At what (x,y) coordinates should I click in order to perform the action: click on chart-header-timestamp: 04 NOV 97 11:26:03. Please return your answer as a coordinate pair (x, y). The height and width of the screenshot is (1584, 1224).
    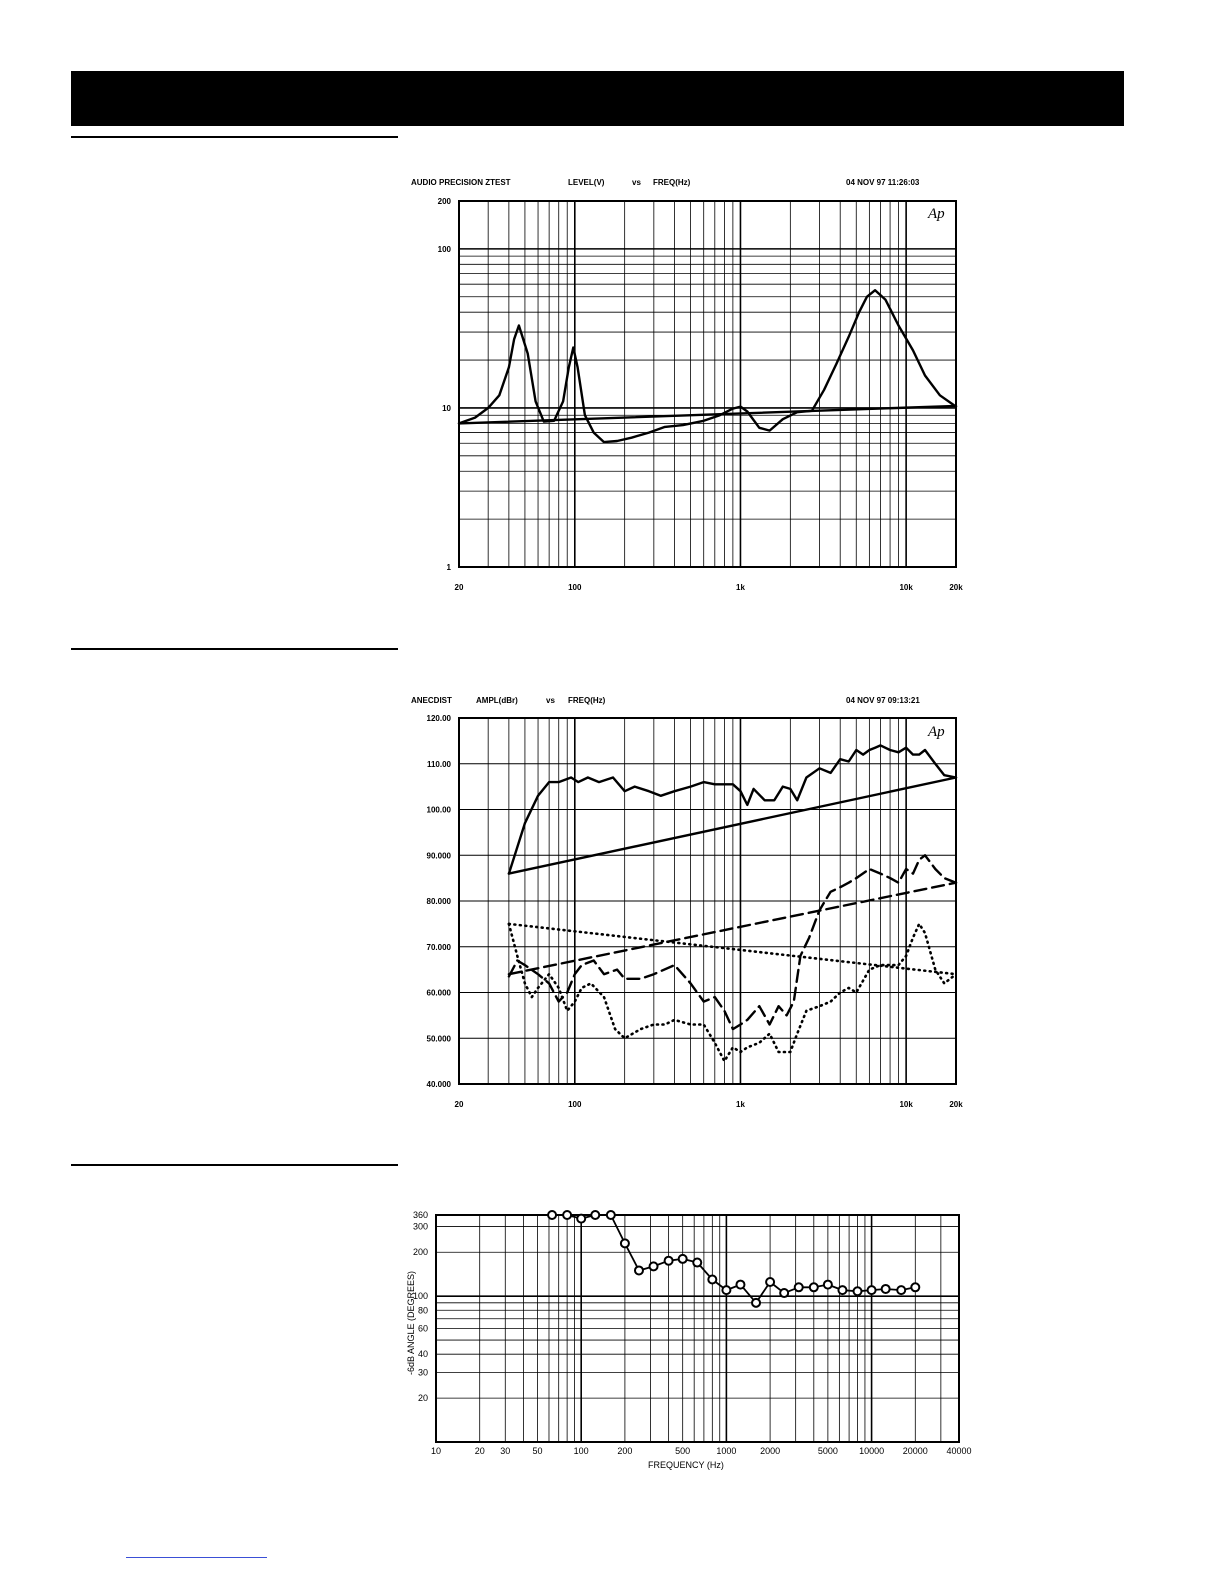
    Looking at the image, I should click on (883, 182).